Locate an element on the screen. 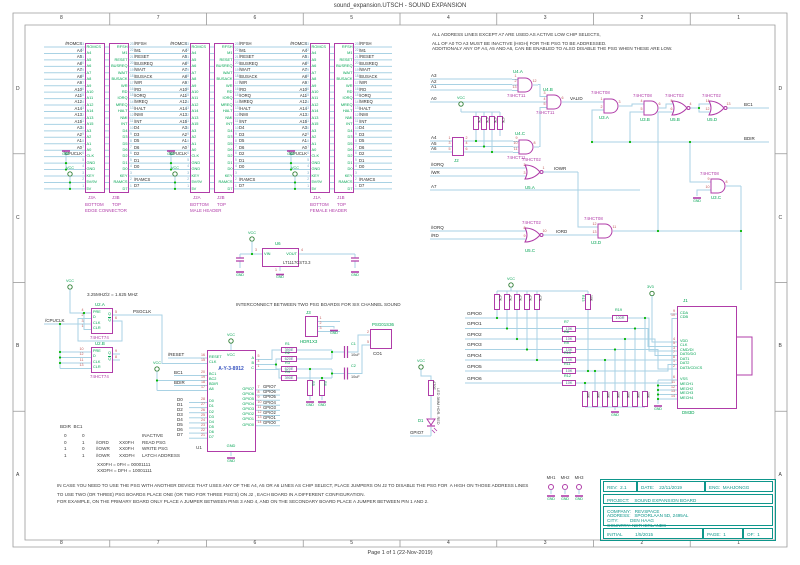  pin-number: 8 is located at coordinates (236, 140).